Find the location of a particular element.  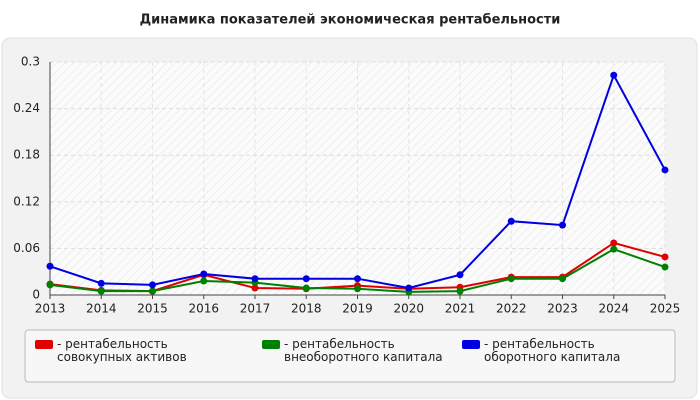

legend-label: - рентабельность оборотного капитала is located at coordinates (552, 350).